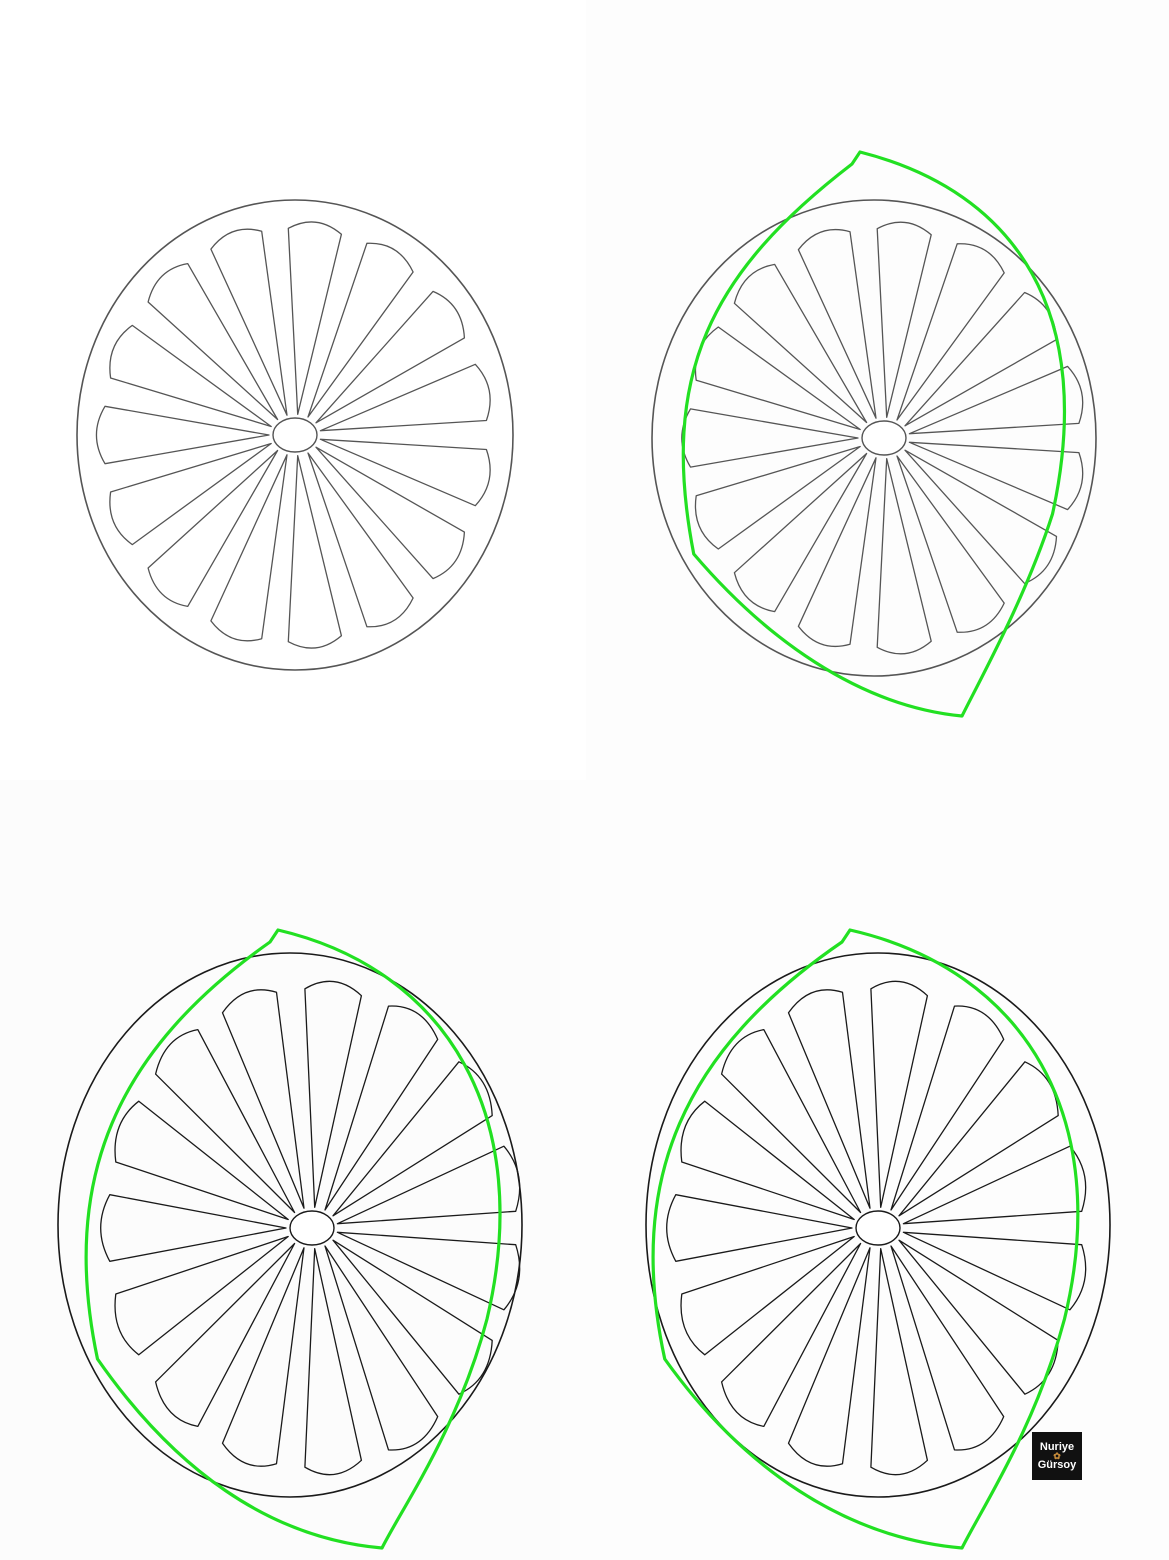  What do you see at coordinates (1057, 1464) in the screenshot?
I see `logo-last-name: Gürsoy` at bounding box center [1057, 1464].